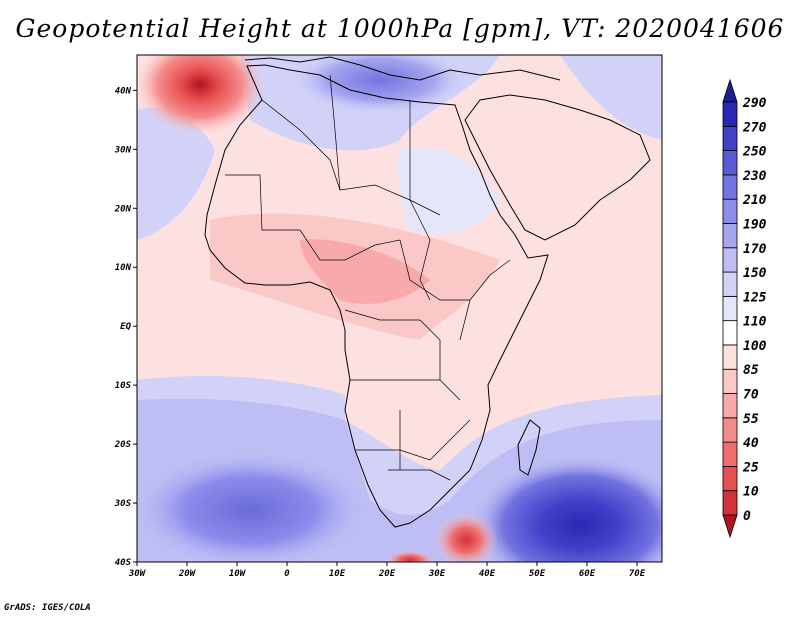  Describe the element at coordinates (238, 574) in the screenshot. I see `x-tick-label: 10W` at that location.